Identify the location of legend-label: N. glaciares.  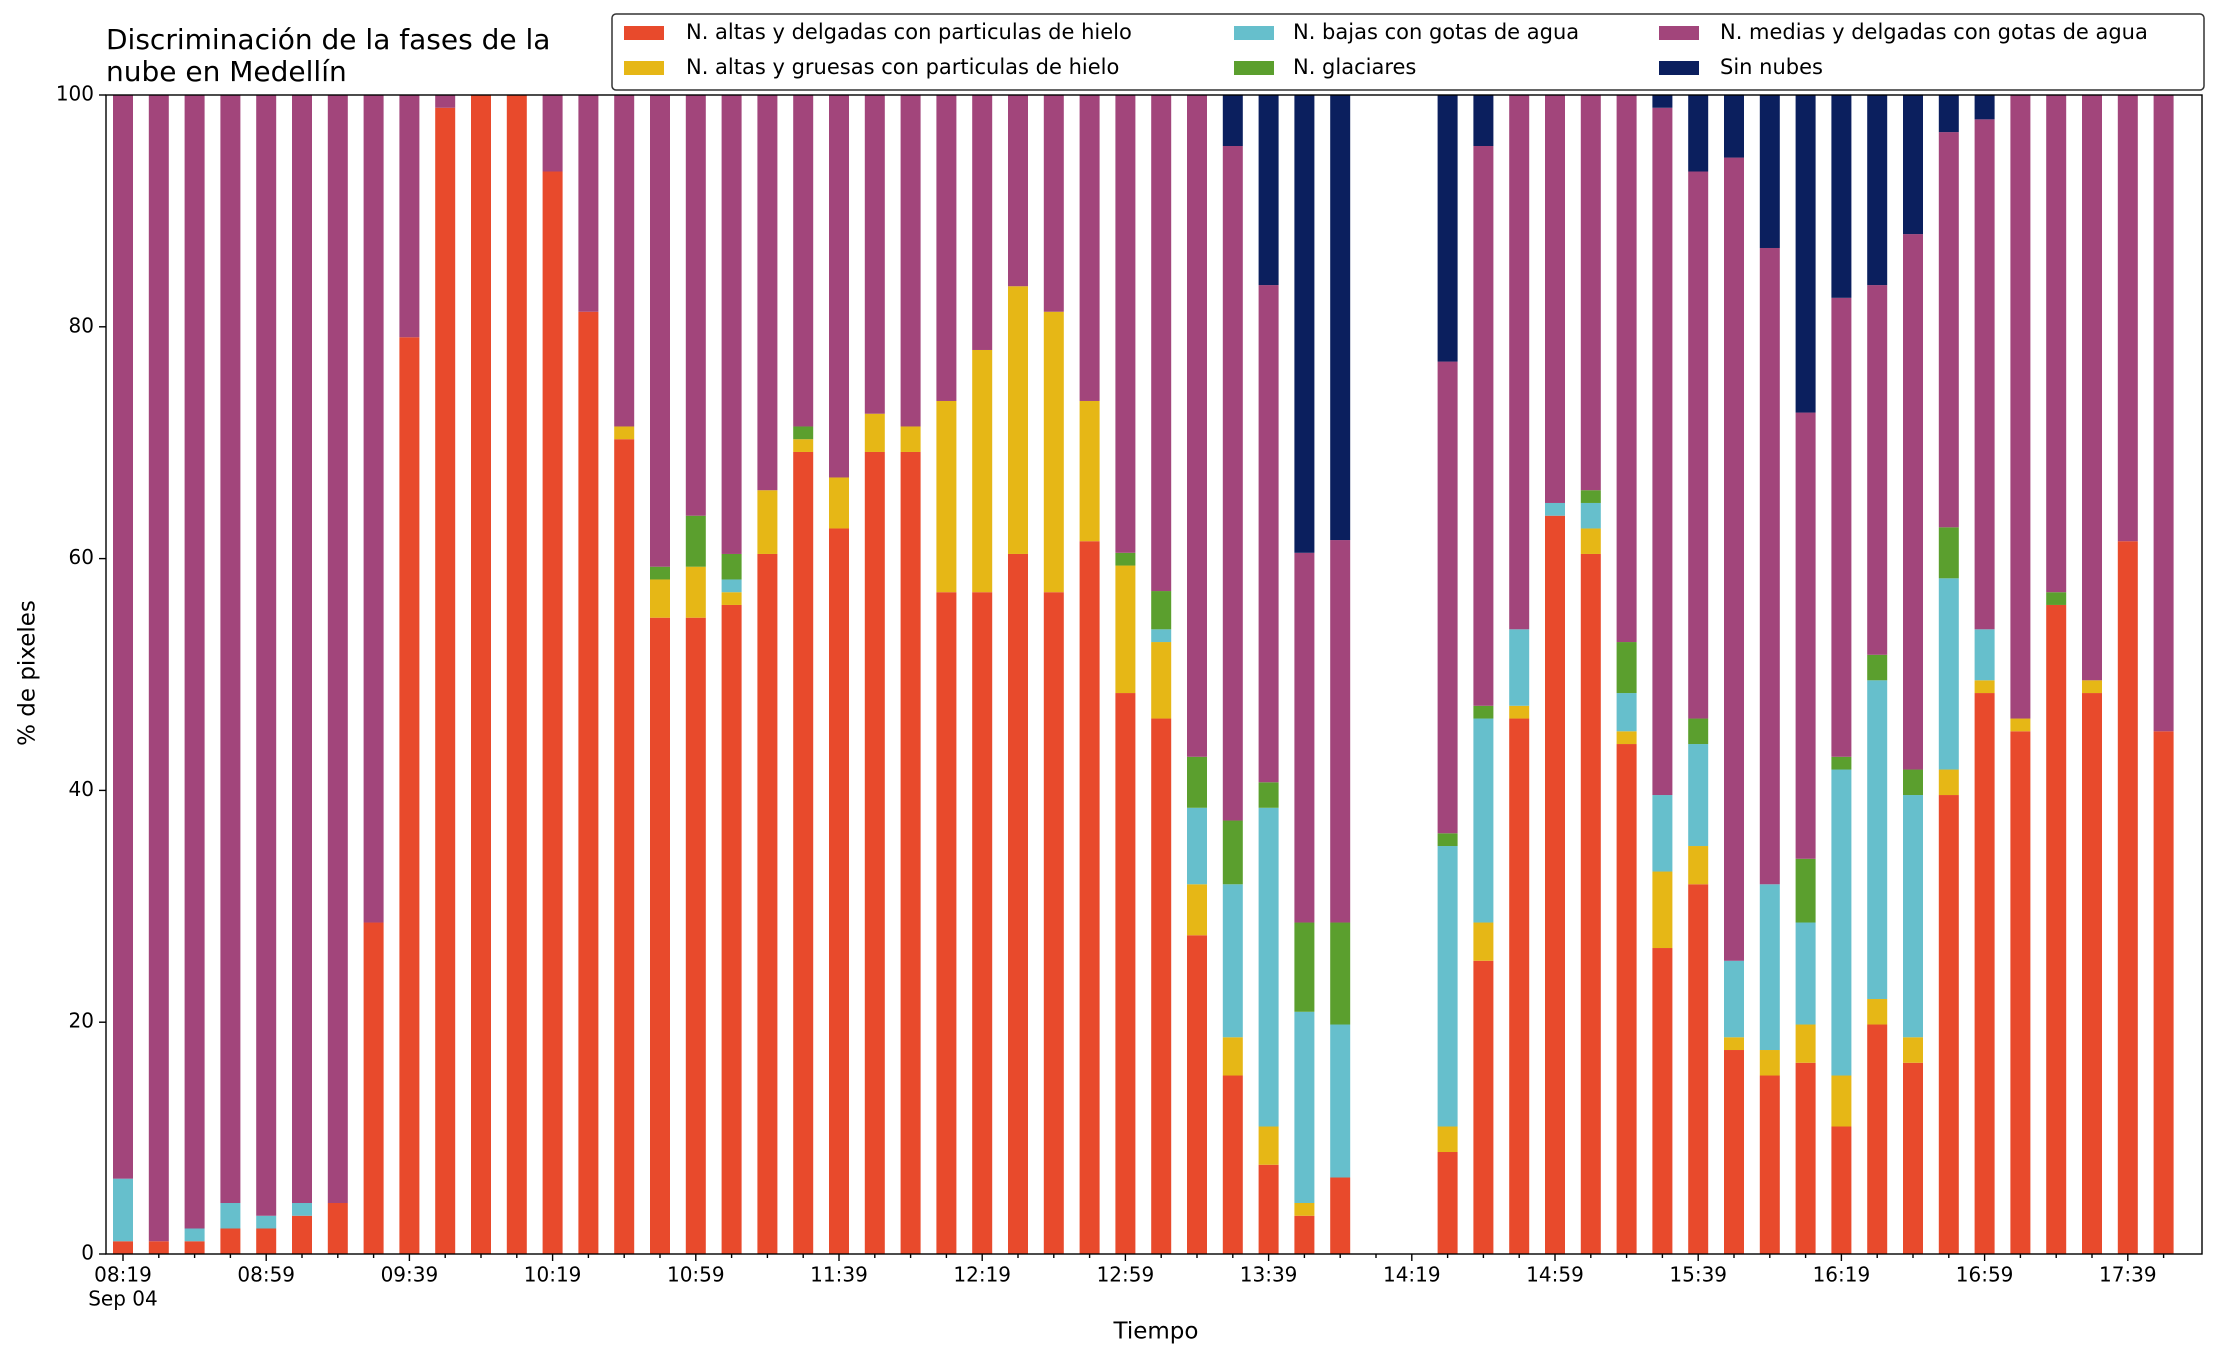
(1354, 67).